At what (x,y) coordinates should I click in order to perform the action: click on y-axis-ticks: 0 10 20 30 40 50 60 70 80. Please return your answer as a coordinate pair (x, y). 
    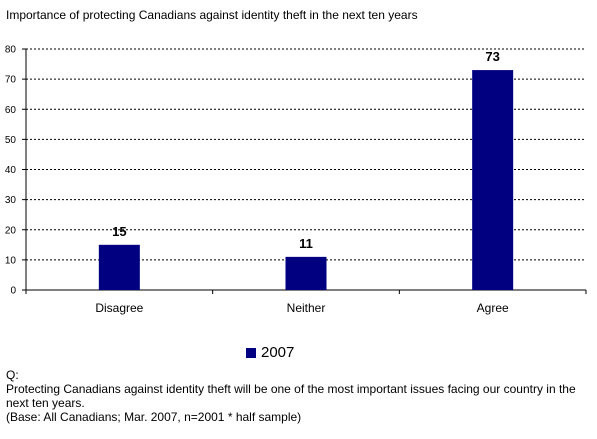
    Looking at the image, I should click on (11, 171).